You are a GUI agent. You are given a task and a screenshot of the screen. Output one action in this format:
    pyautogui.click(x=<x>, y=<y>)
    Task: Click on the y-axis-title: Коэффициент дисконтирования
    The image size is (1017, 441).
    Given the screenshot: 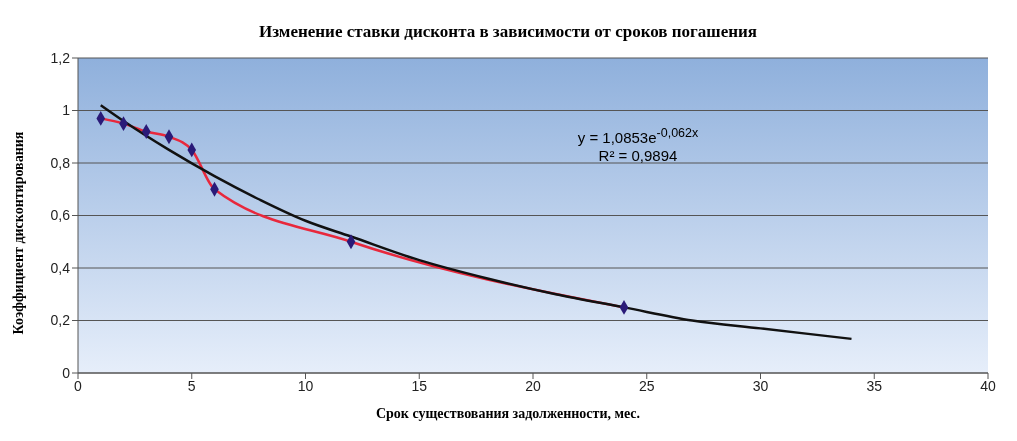 What is the action you would take?
    pyautogui.click(x=19, y=233)
    